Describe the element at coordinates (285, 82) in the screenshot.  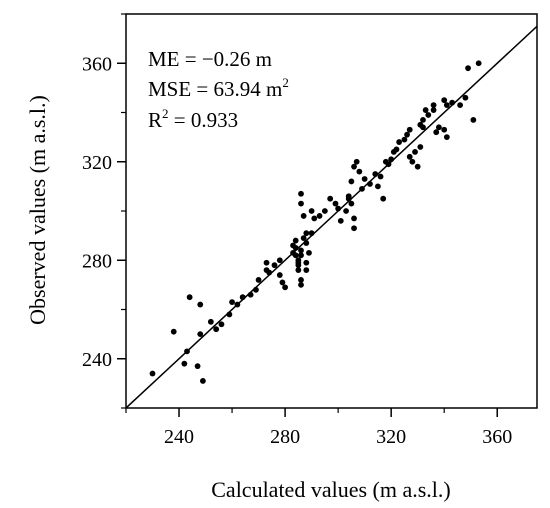
I see `mse-superscript: 2` at that location.